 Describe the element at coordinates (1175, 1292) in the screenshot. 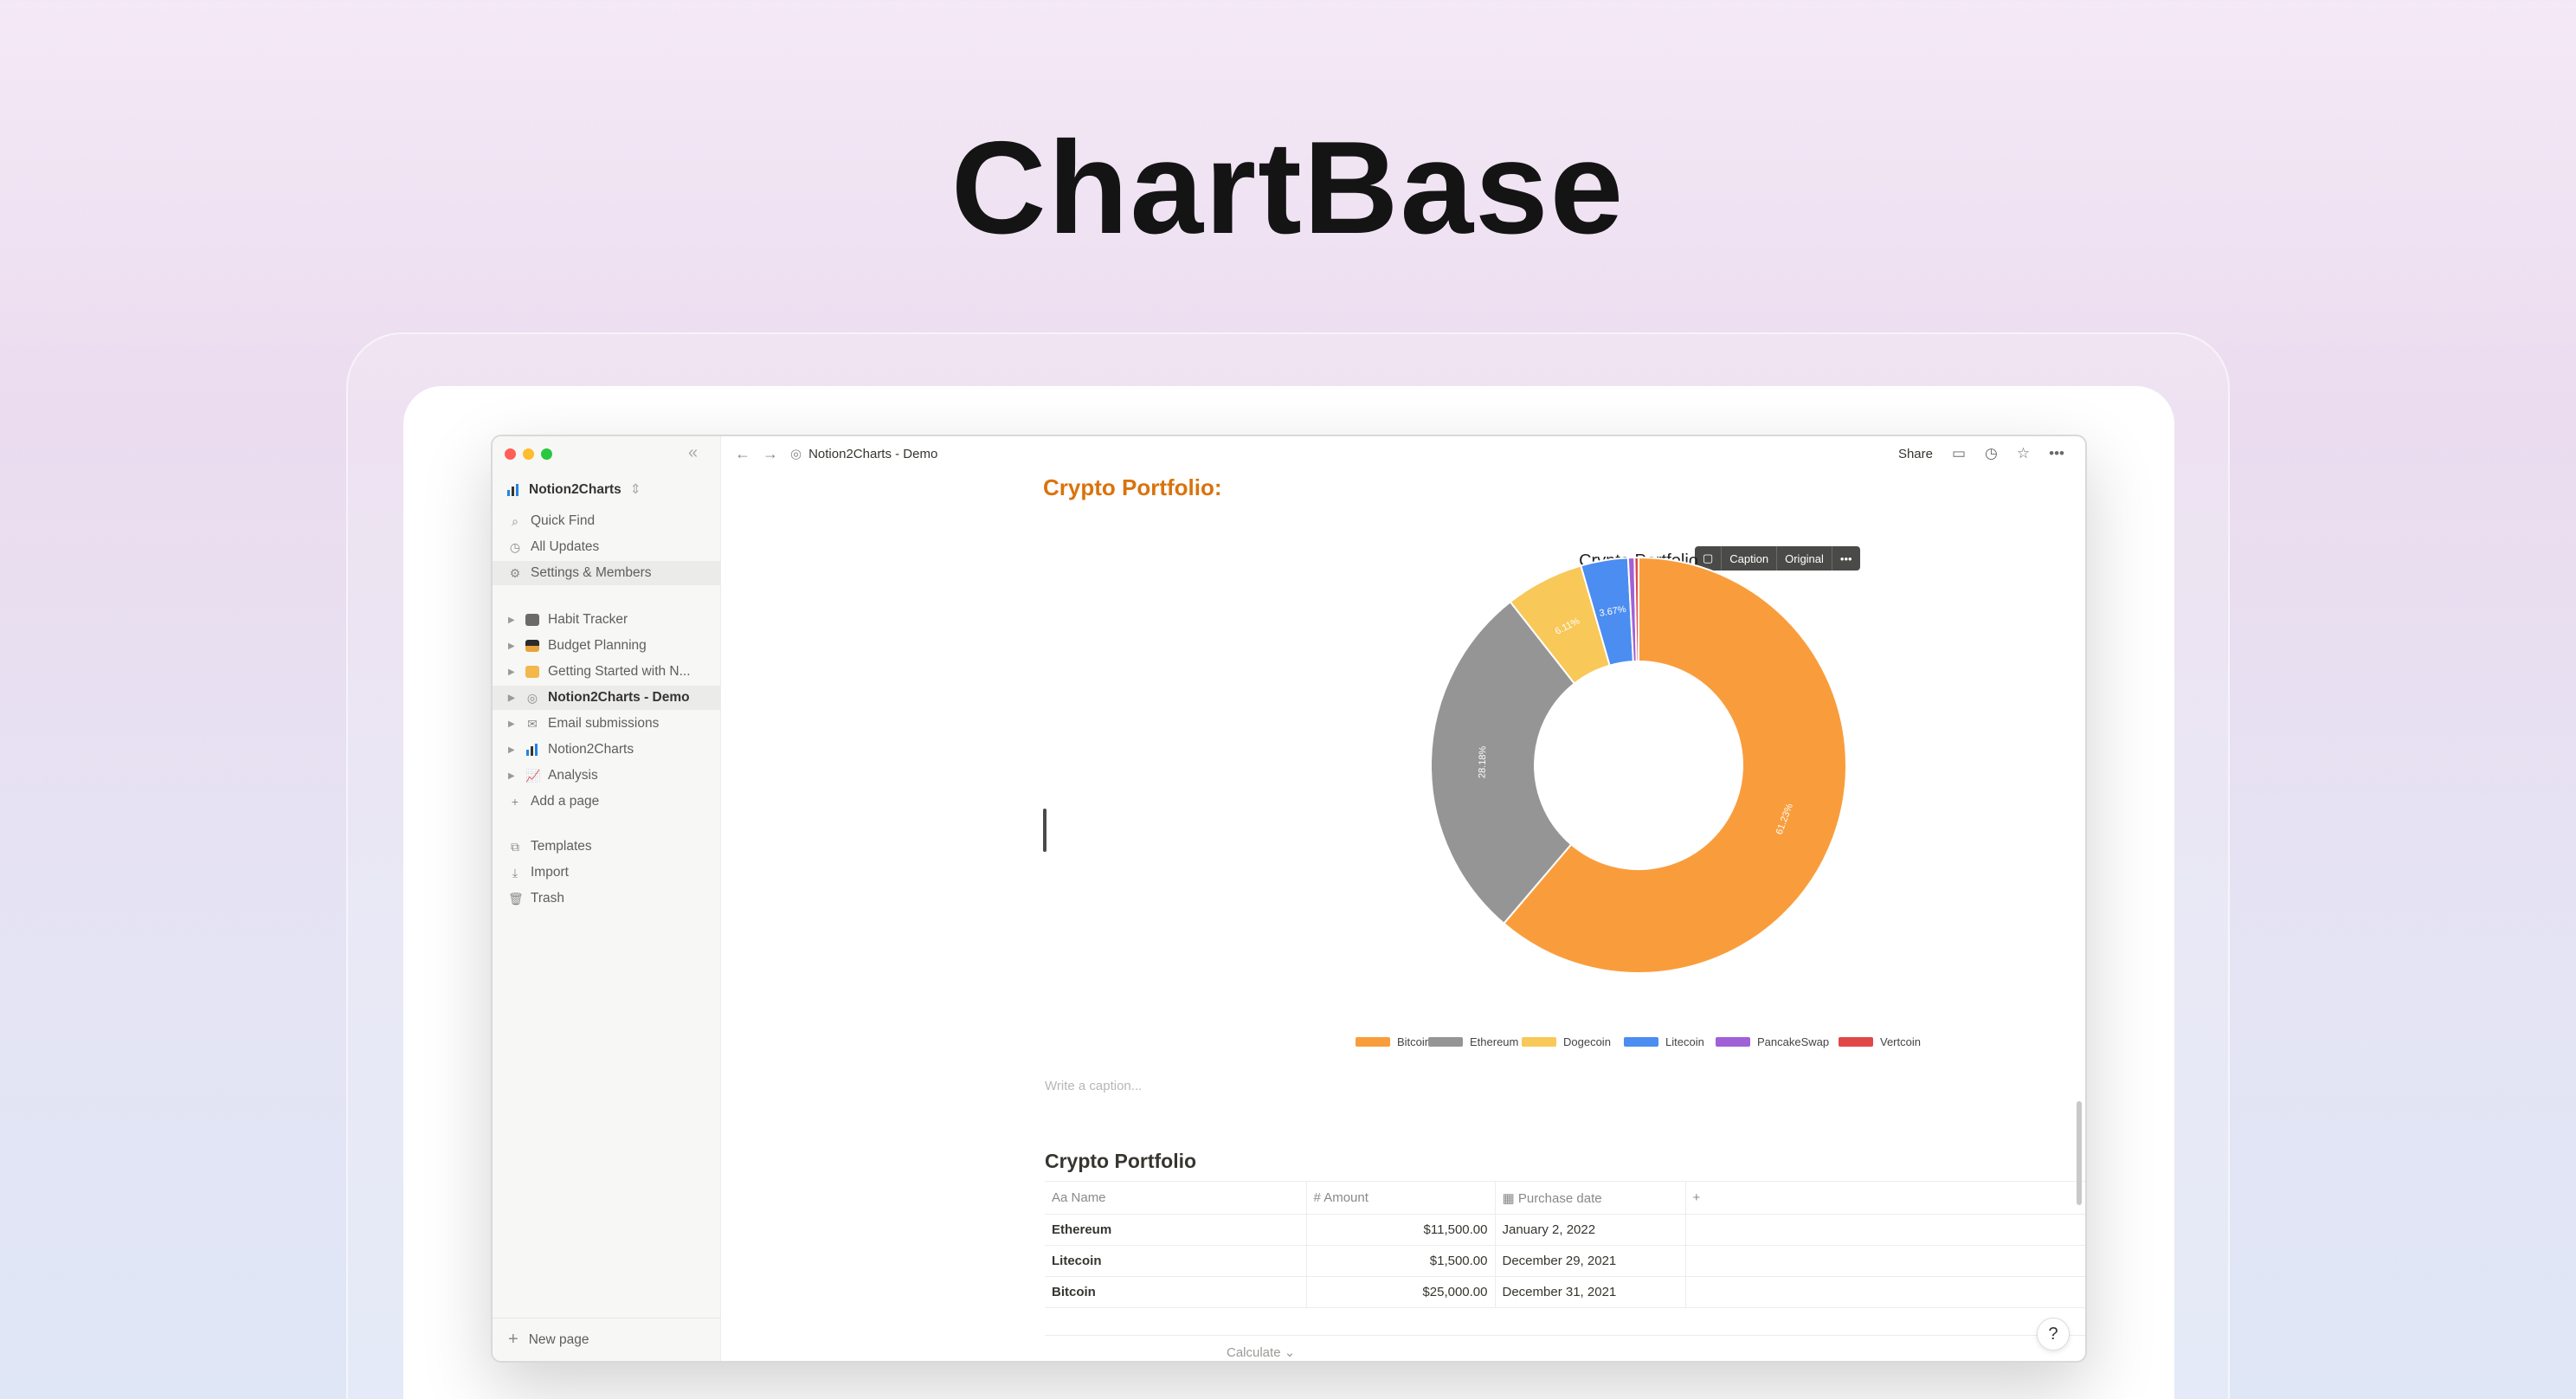

I see `cell-name: Bitcoin` at that location.